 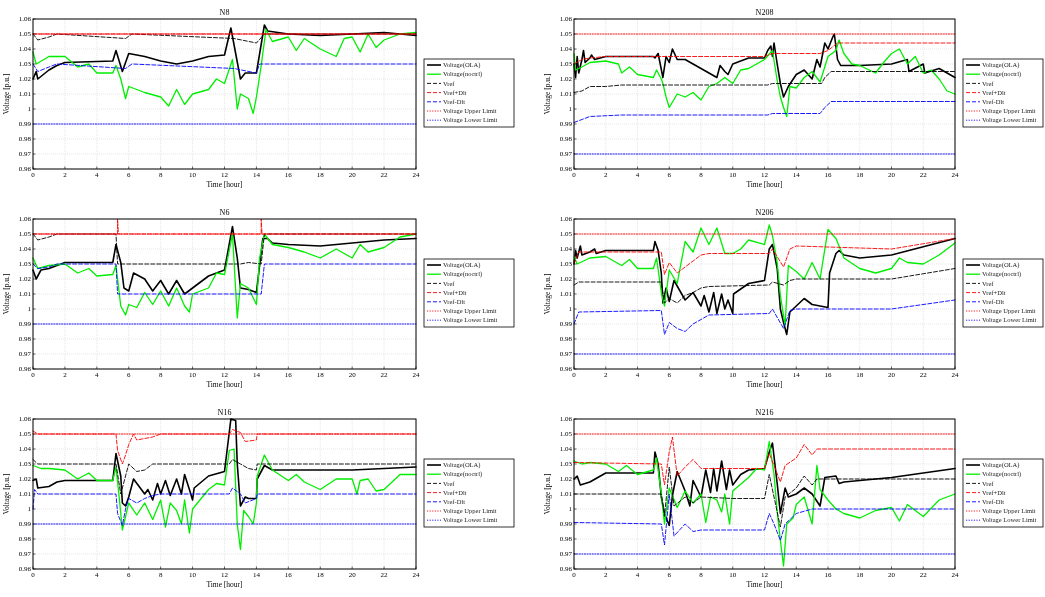 I want to click on chart-title: N8, so click(x=224, y=12).